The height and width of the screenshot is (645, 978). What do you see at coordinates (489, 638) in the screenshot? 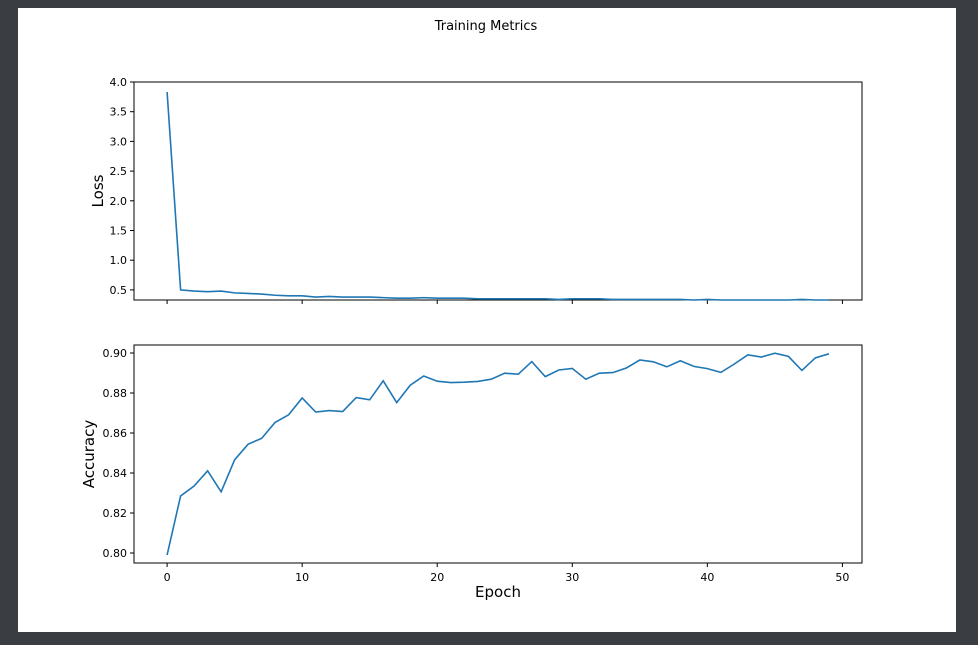
I see `window-bottom-bar` at bounding box center [489, 638].